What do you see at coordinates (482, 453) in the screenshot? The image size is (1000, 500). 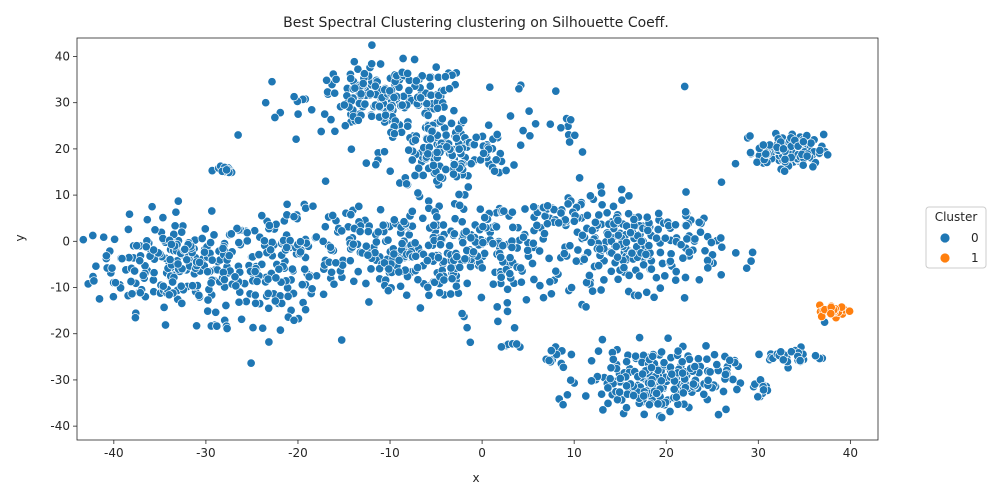 I see `x-tick-label: 0` at bounding box center [482, 453].